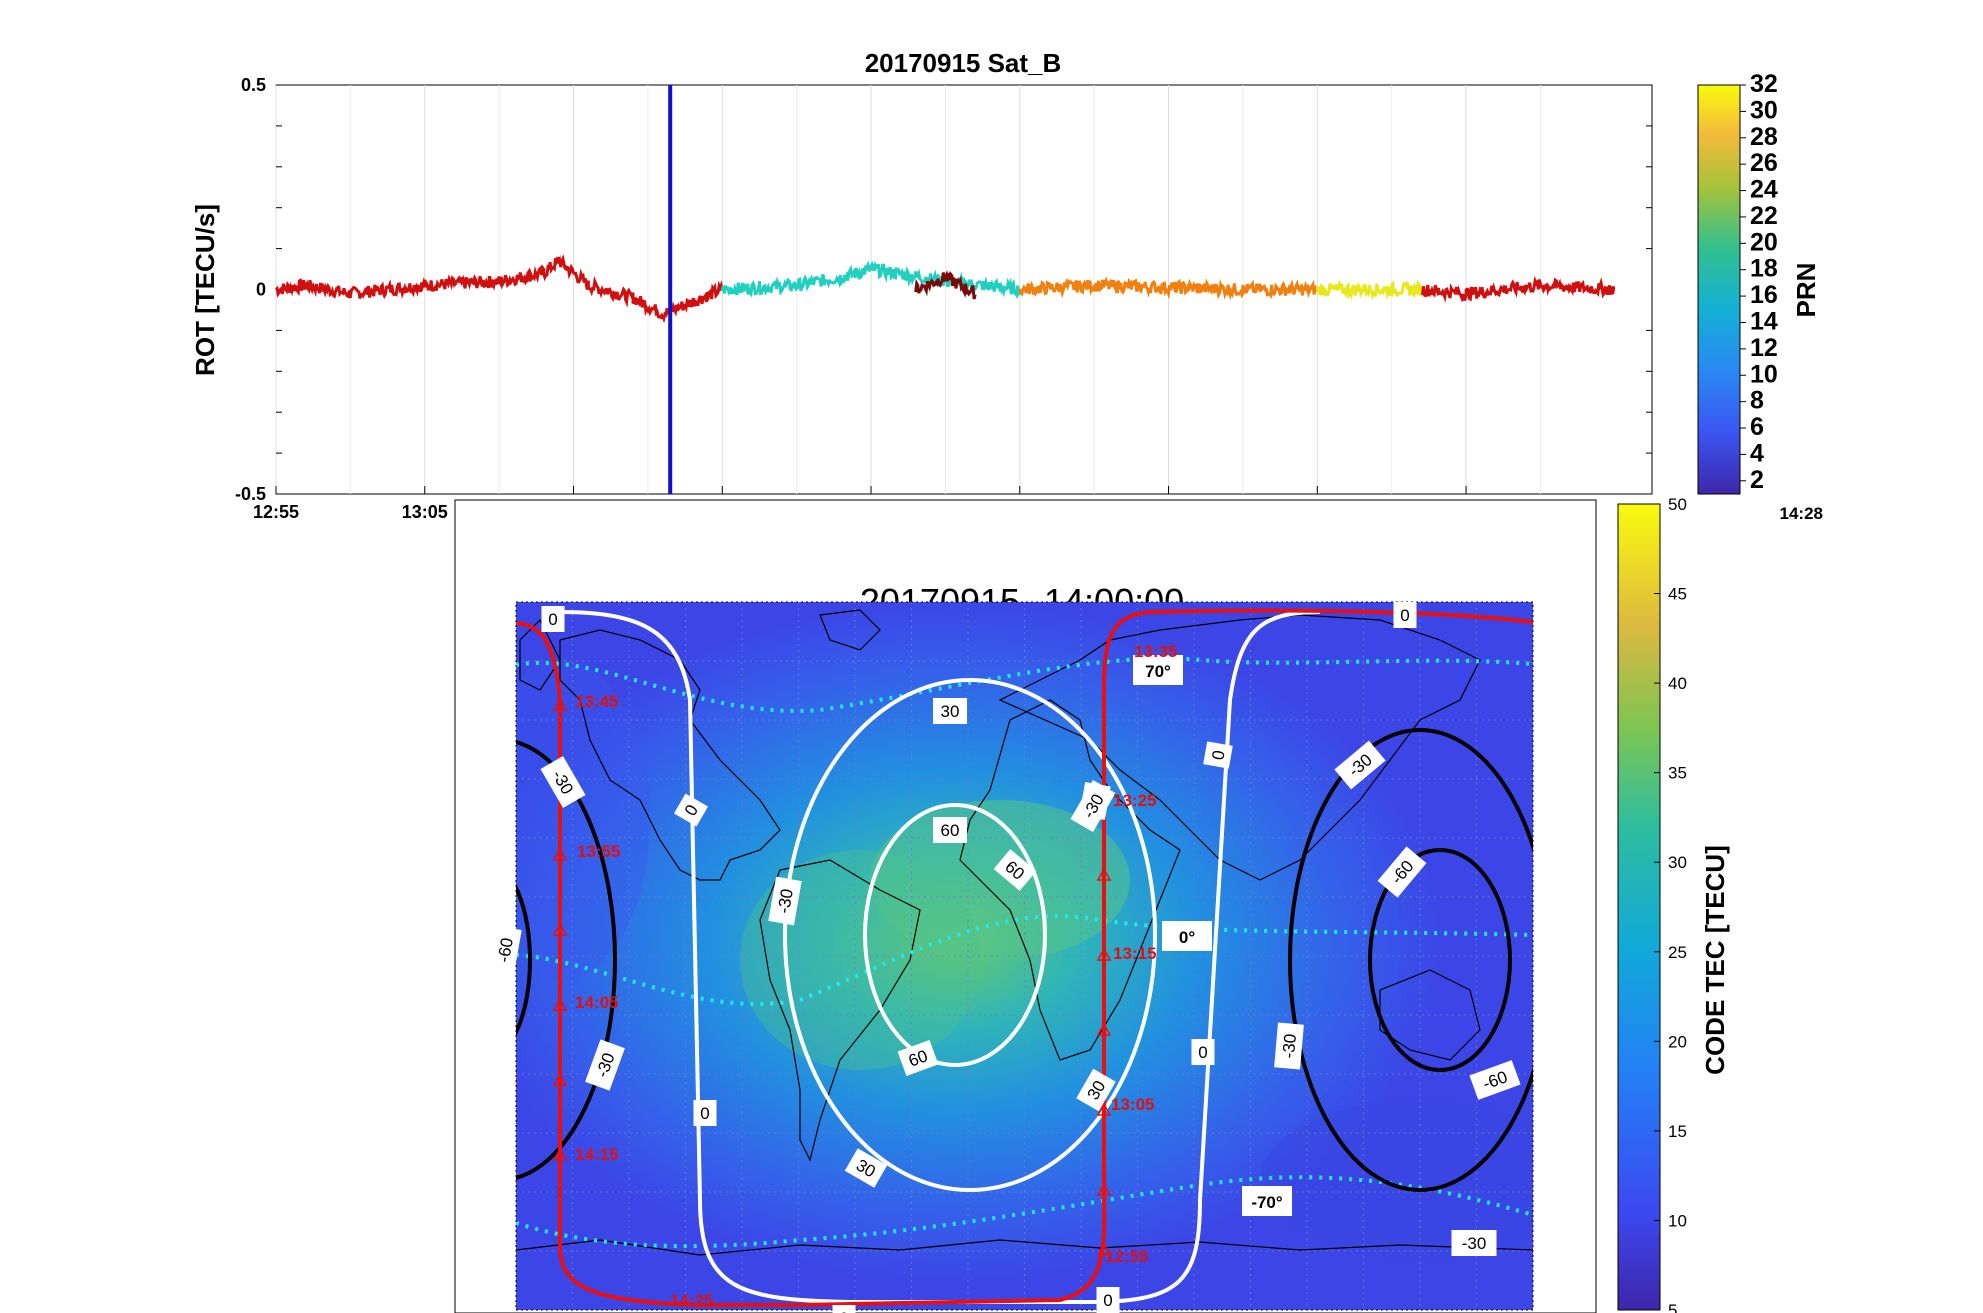 This screenshot has height=1313, width=1983. Describe the element at coordinates (1677, 683) in the screenshot. I see `tec-tick-label: 40` at that location.